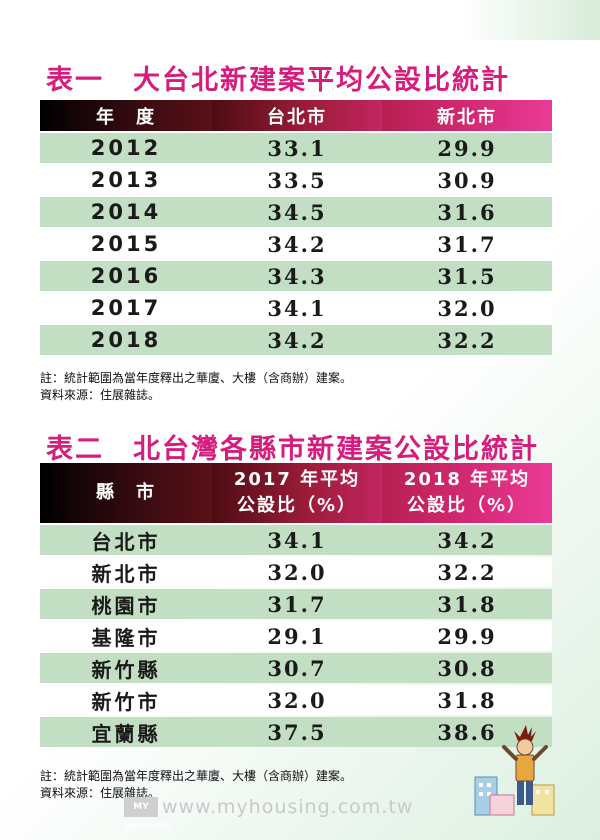  What do you see at coordinates (297, 505) in the screenshot?
I see `header-2017-line2: 公設比（%）` at bounding box center [297, 505].